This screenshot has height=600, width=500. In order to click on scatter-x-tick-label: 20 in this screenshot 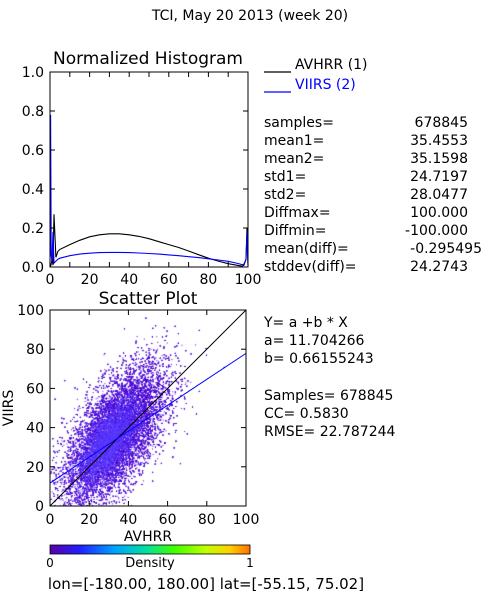, I will do `click(89, 520)`.